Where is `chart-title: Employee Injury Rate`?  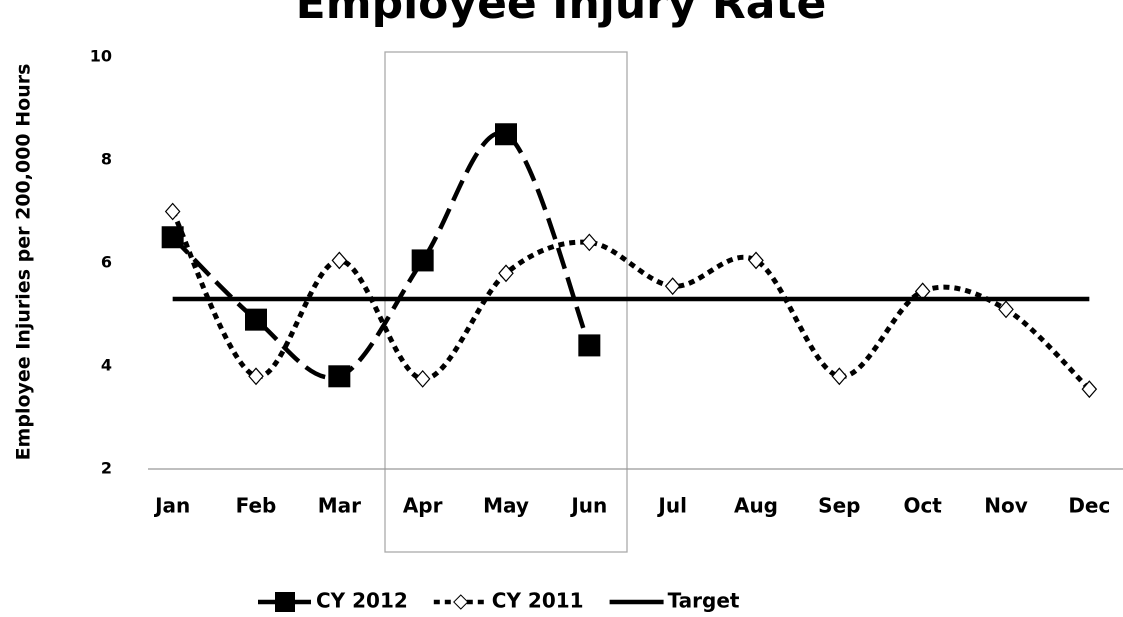 chart-title: Employee Injury Rate is located at coordinates (561, 14).